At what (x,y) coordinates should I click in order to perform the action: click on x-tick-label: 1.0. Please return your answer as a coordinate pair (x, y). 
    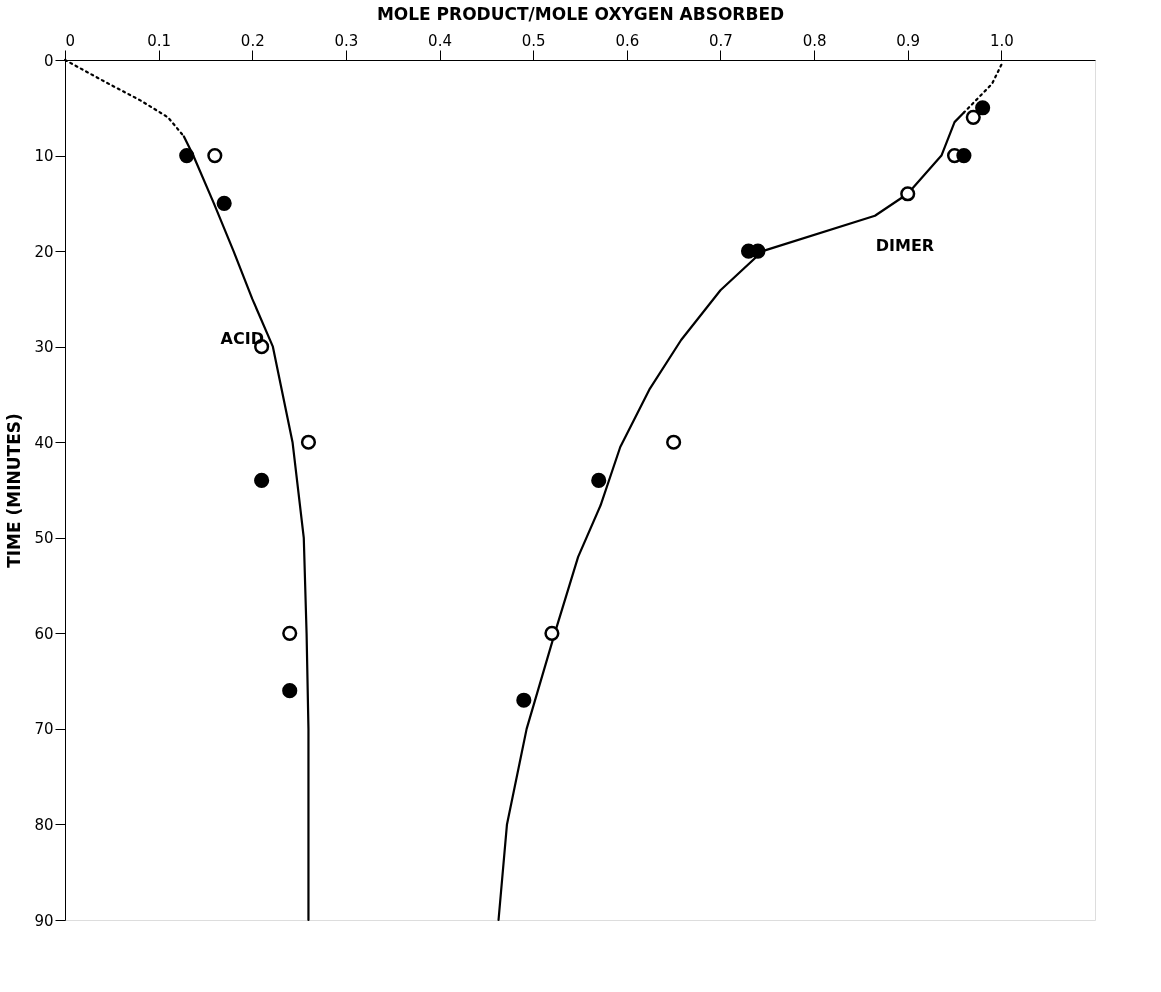
    Looking at the image, I should click on (1001, 40).